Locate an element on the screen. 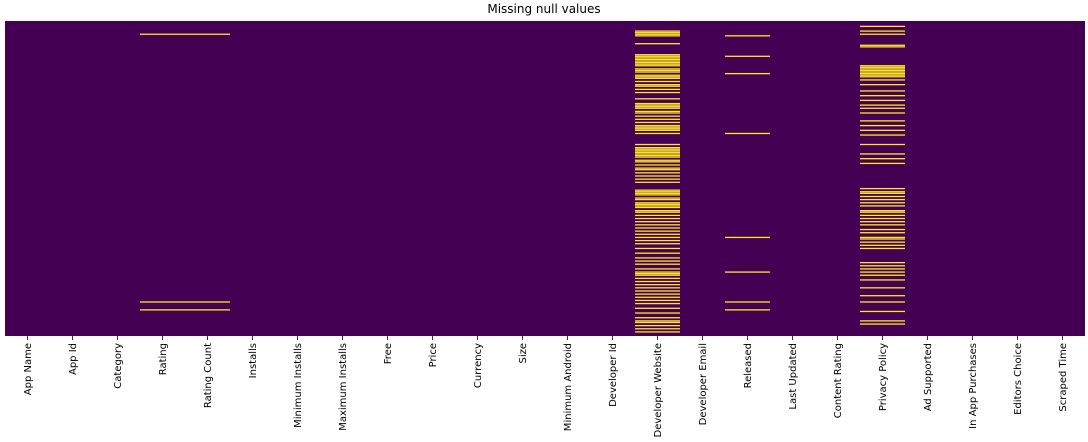 This screenshot has height=442, width=1088. x-tick-label: Ad Supported is located at coordinates (928, 377).